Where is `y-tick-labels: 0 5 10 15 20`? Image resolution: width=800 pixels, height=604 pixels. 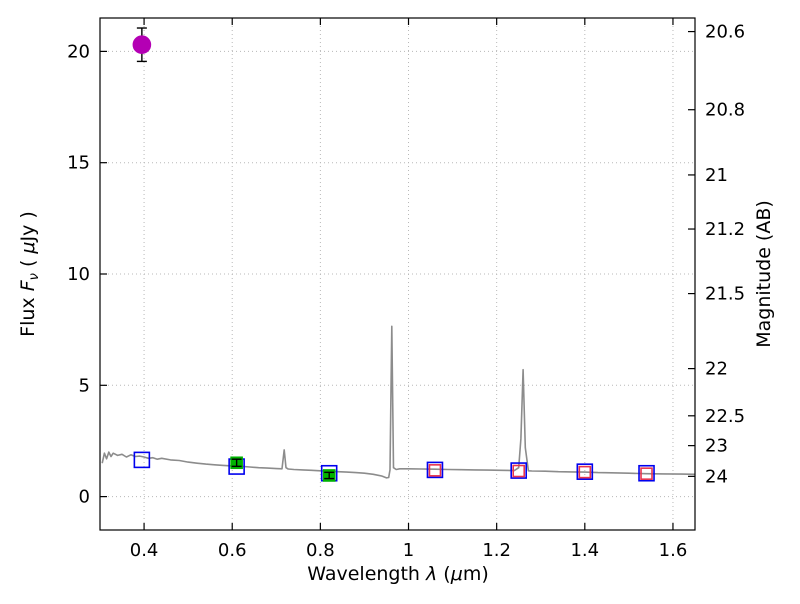
y-tick-labels: 0 5 10 15 20 is located at coordinates (78, 274).